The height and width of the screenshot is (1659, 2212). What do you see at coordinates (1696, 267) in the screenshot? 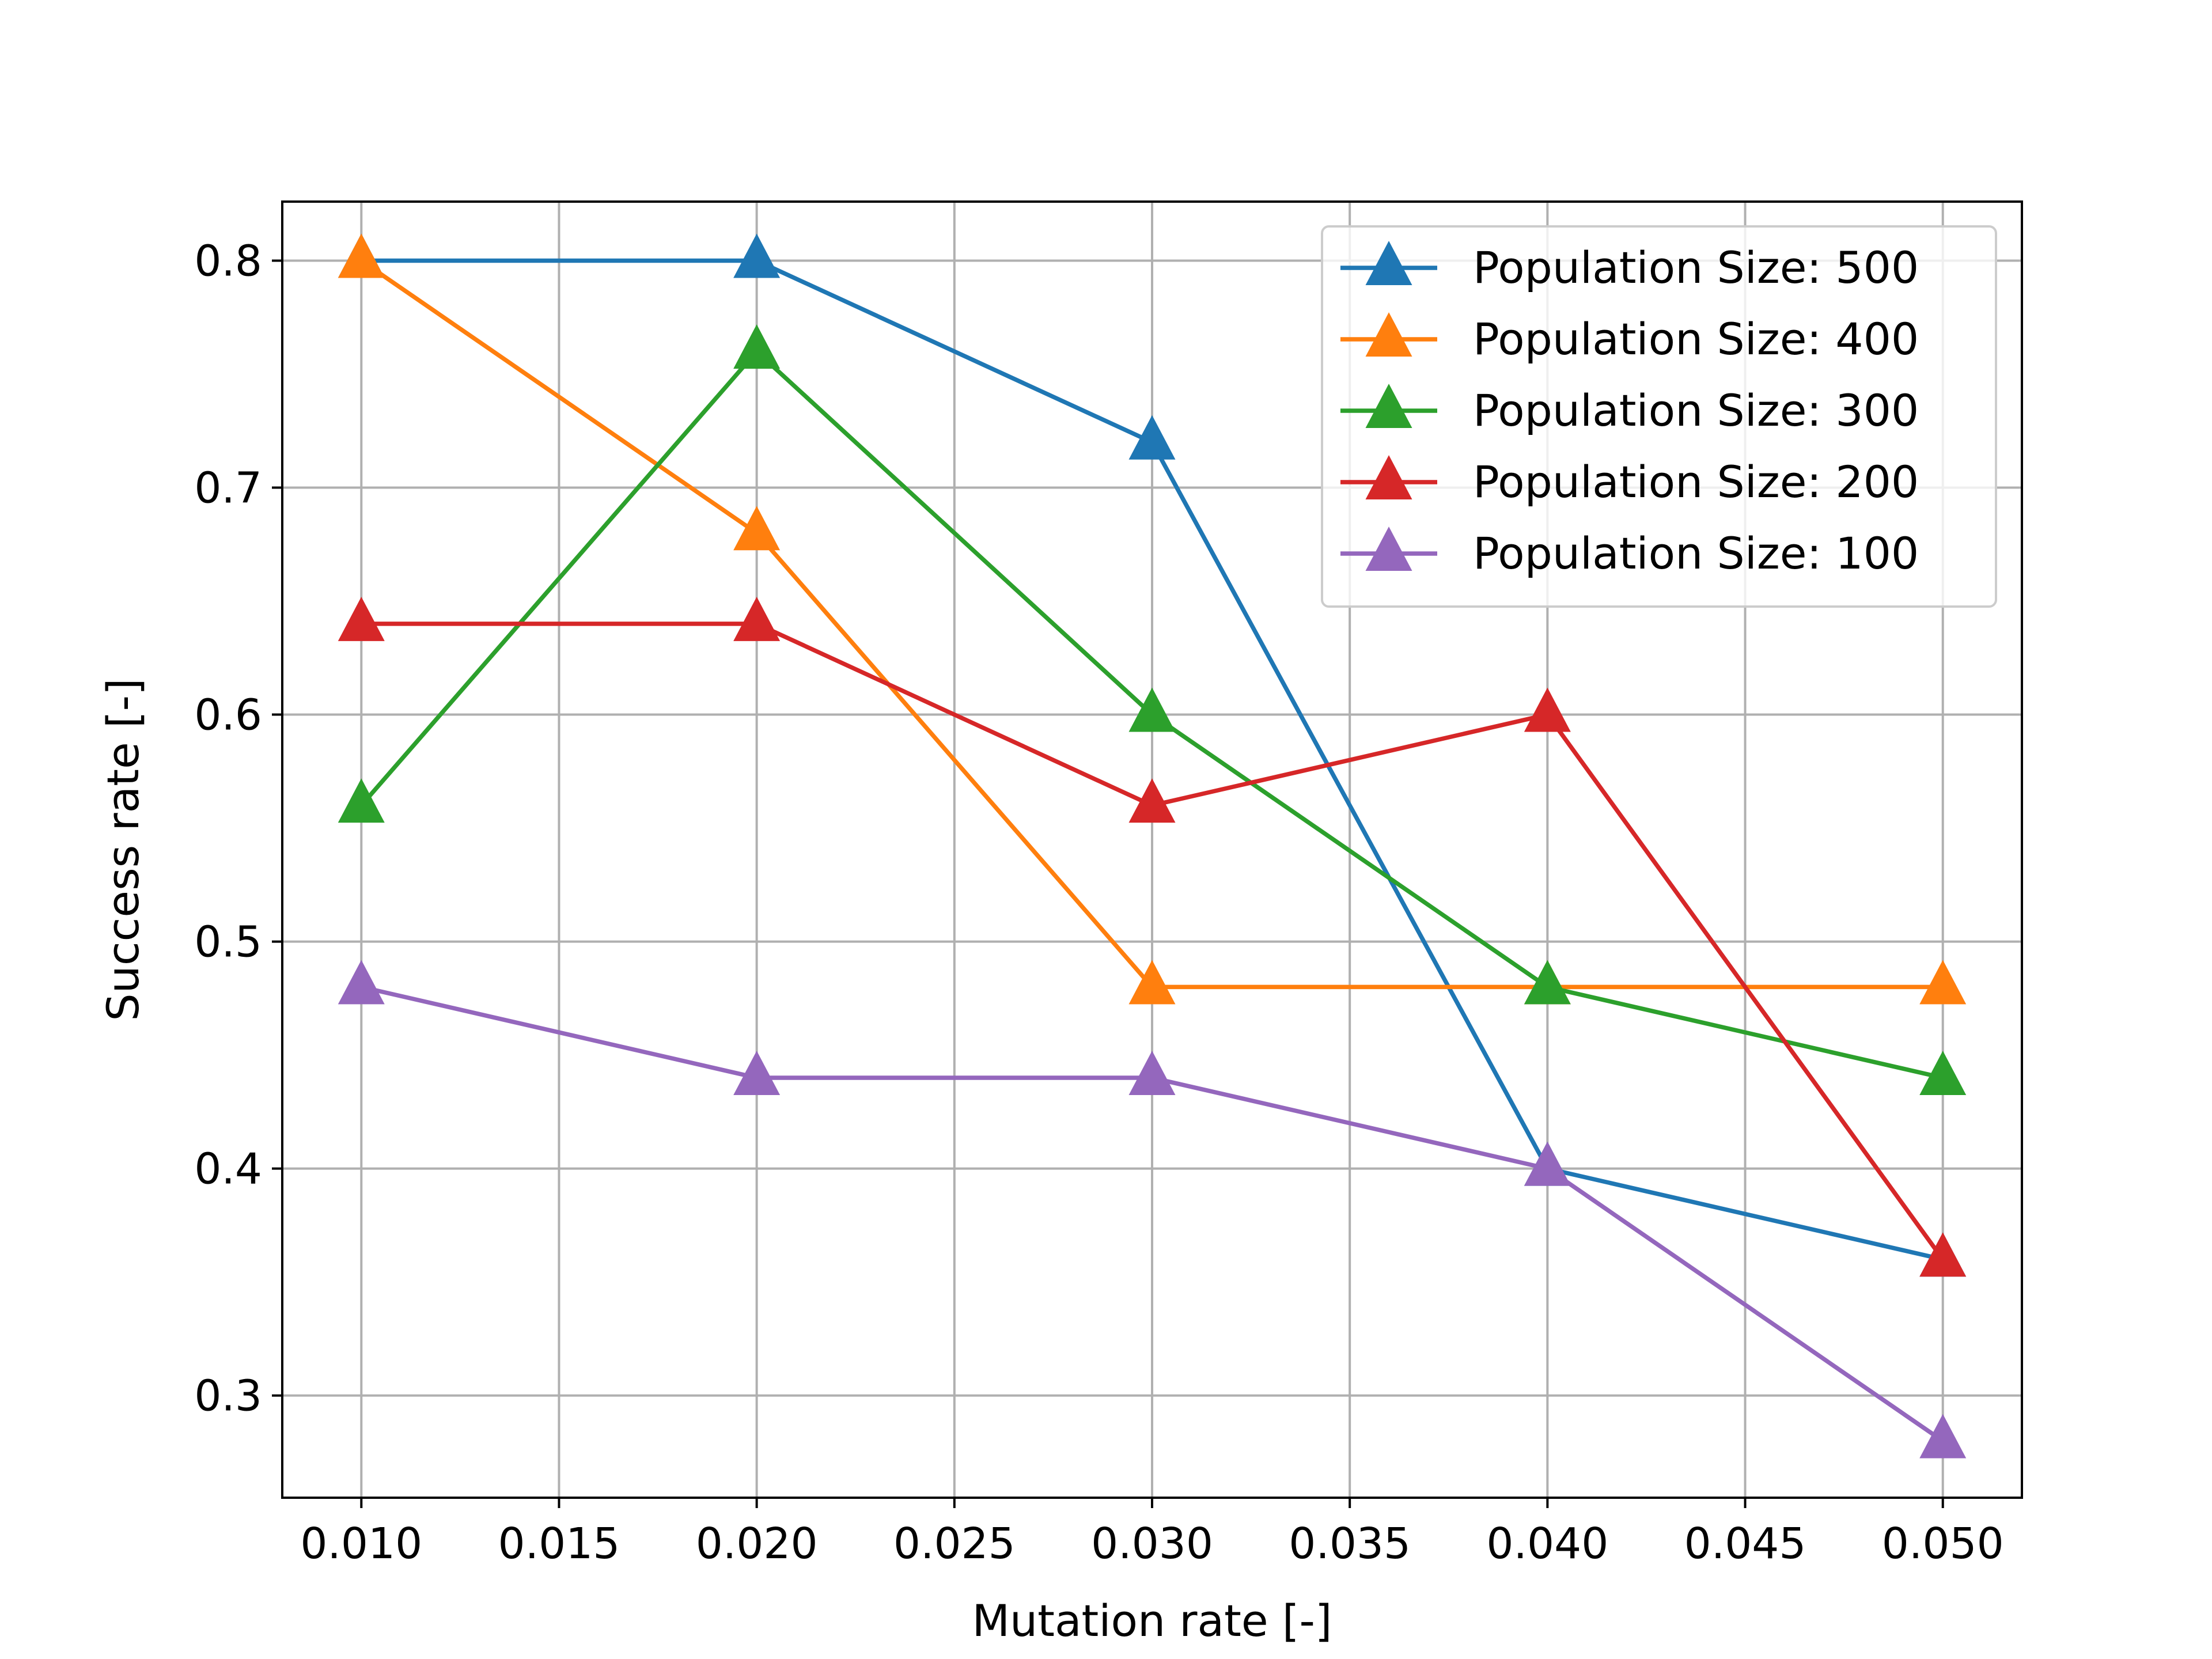
I see `legend-label: Population Size: 500` at bounding box center [1696, 267].